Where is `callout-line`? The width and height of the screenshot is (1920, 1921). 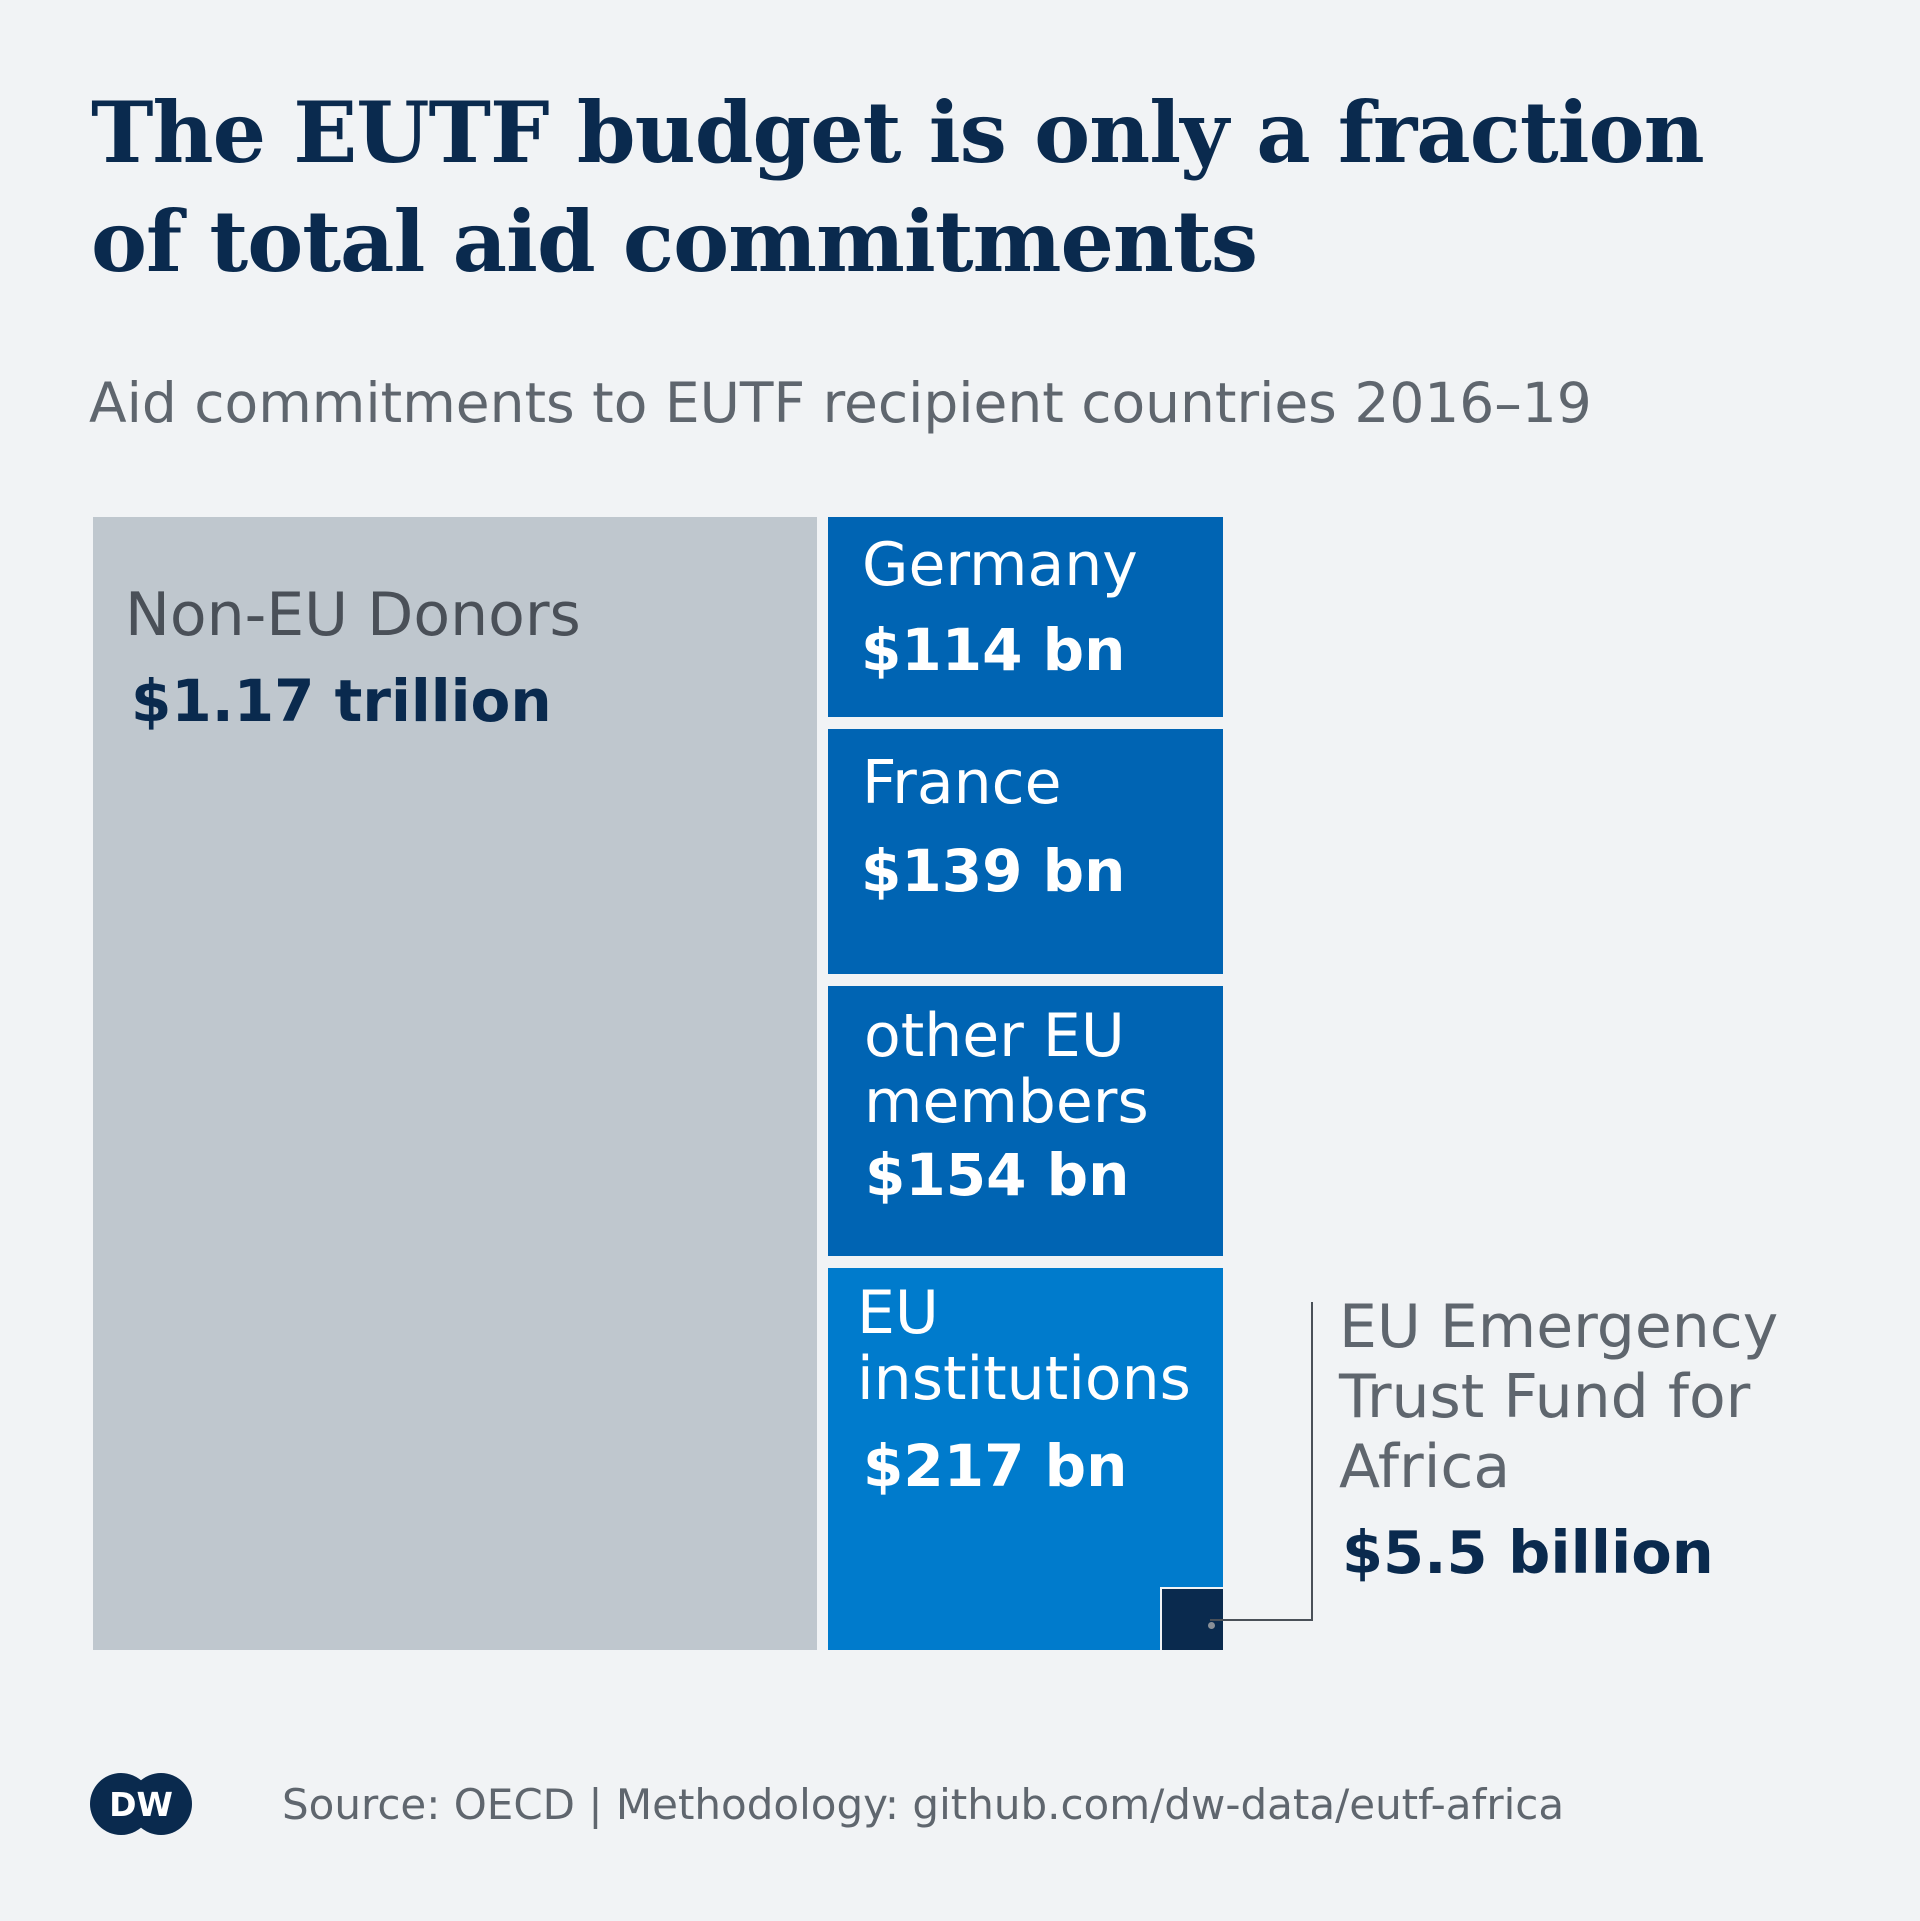
callout-line is located at coordinates (1261, 1461).